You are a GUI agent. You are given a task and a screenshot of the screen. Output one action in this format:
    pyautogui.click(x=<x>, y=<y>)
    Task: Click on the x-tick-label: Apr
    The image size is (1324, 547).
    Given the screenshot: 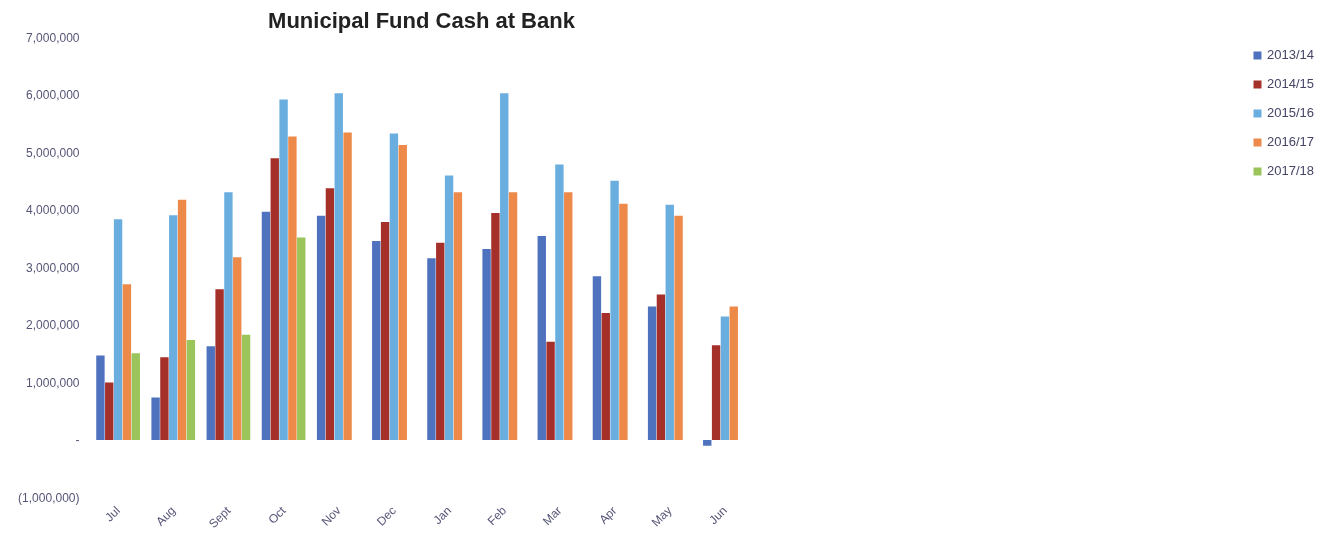 What is the action you would take?
    pyautogui.click(x=608, y=515)
    